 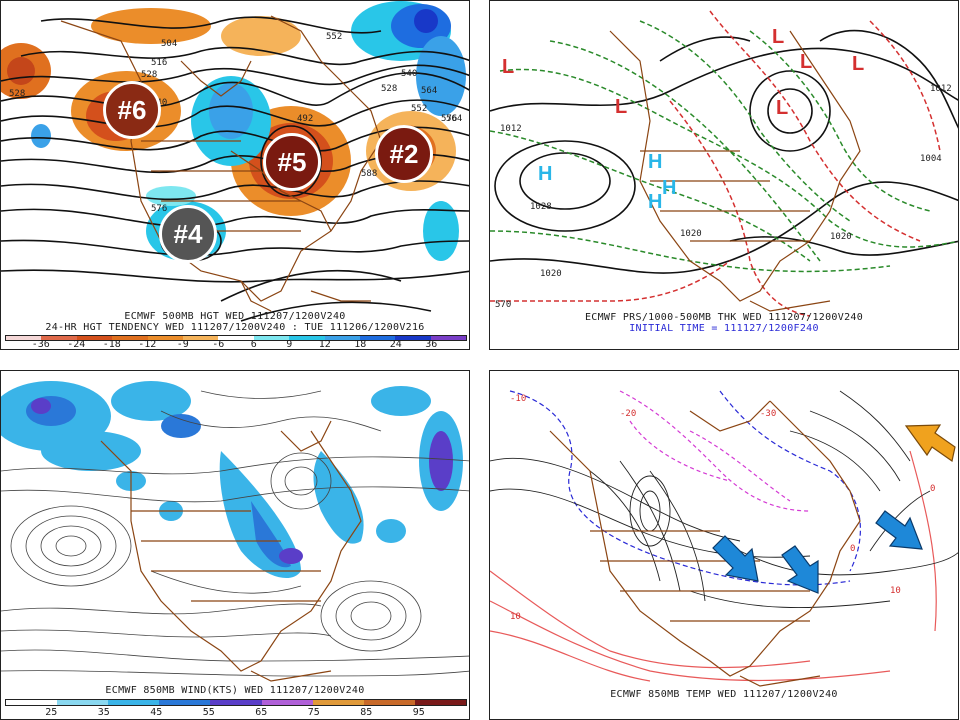 What do you see at coordinates (724, 694) in the screenshot?
I see `caption-850mb-temp: ECMWF 850MB TEMP WED 111207/1200V240` at bounding box center [724, 694].